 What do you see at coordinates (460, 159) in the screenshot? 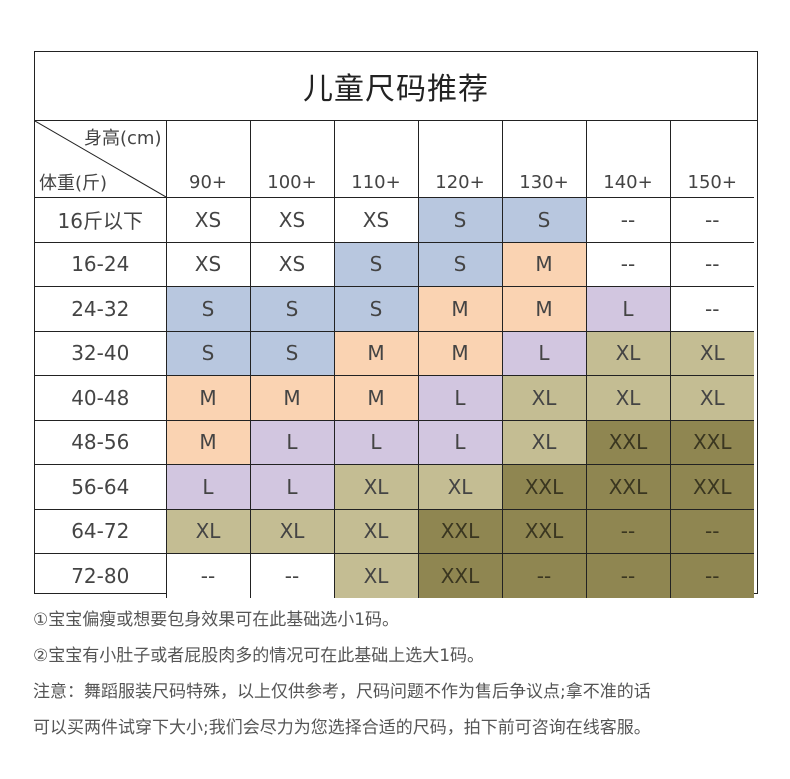
I see `height-header: 120+` at bounding box center [460, 159].